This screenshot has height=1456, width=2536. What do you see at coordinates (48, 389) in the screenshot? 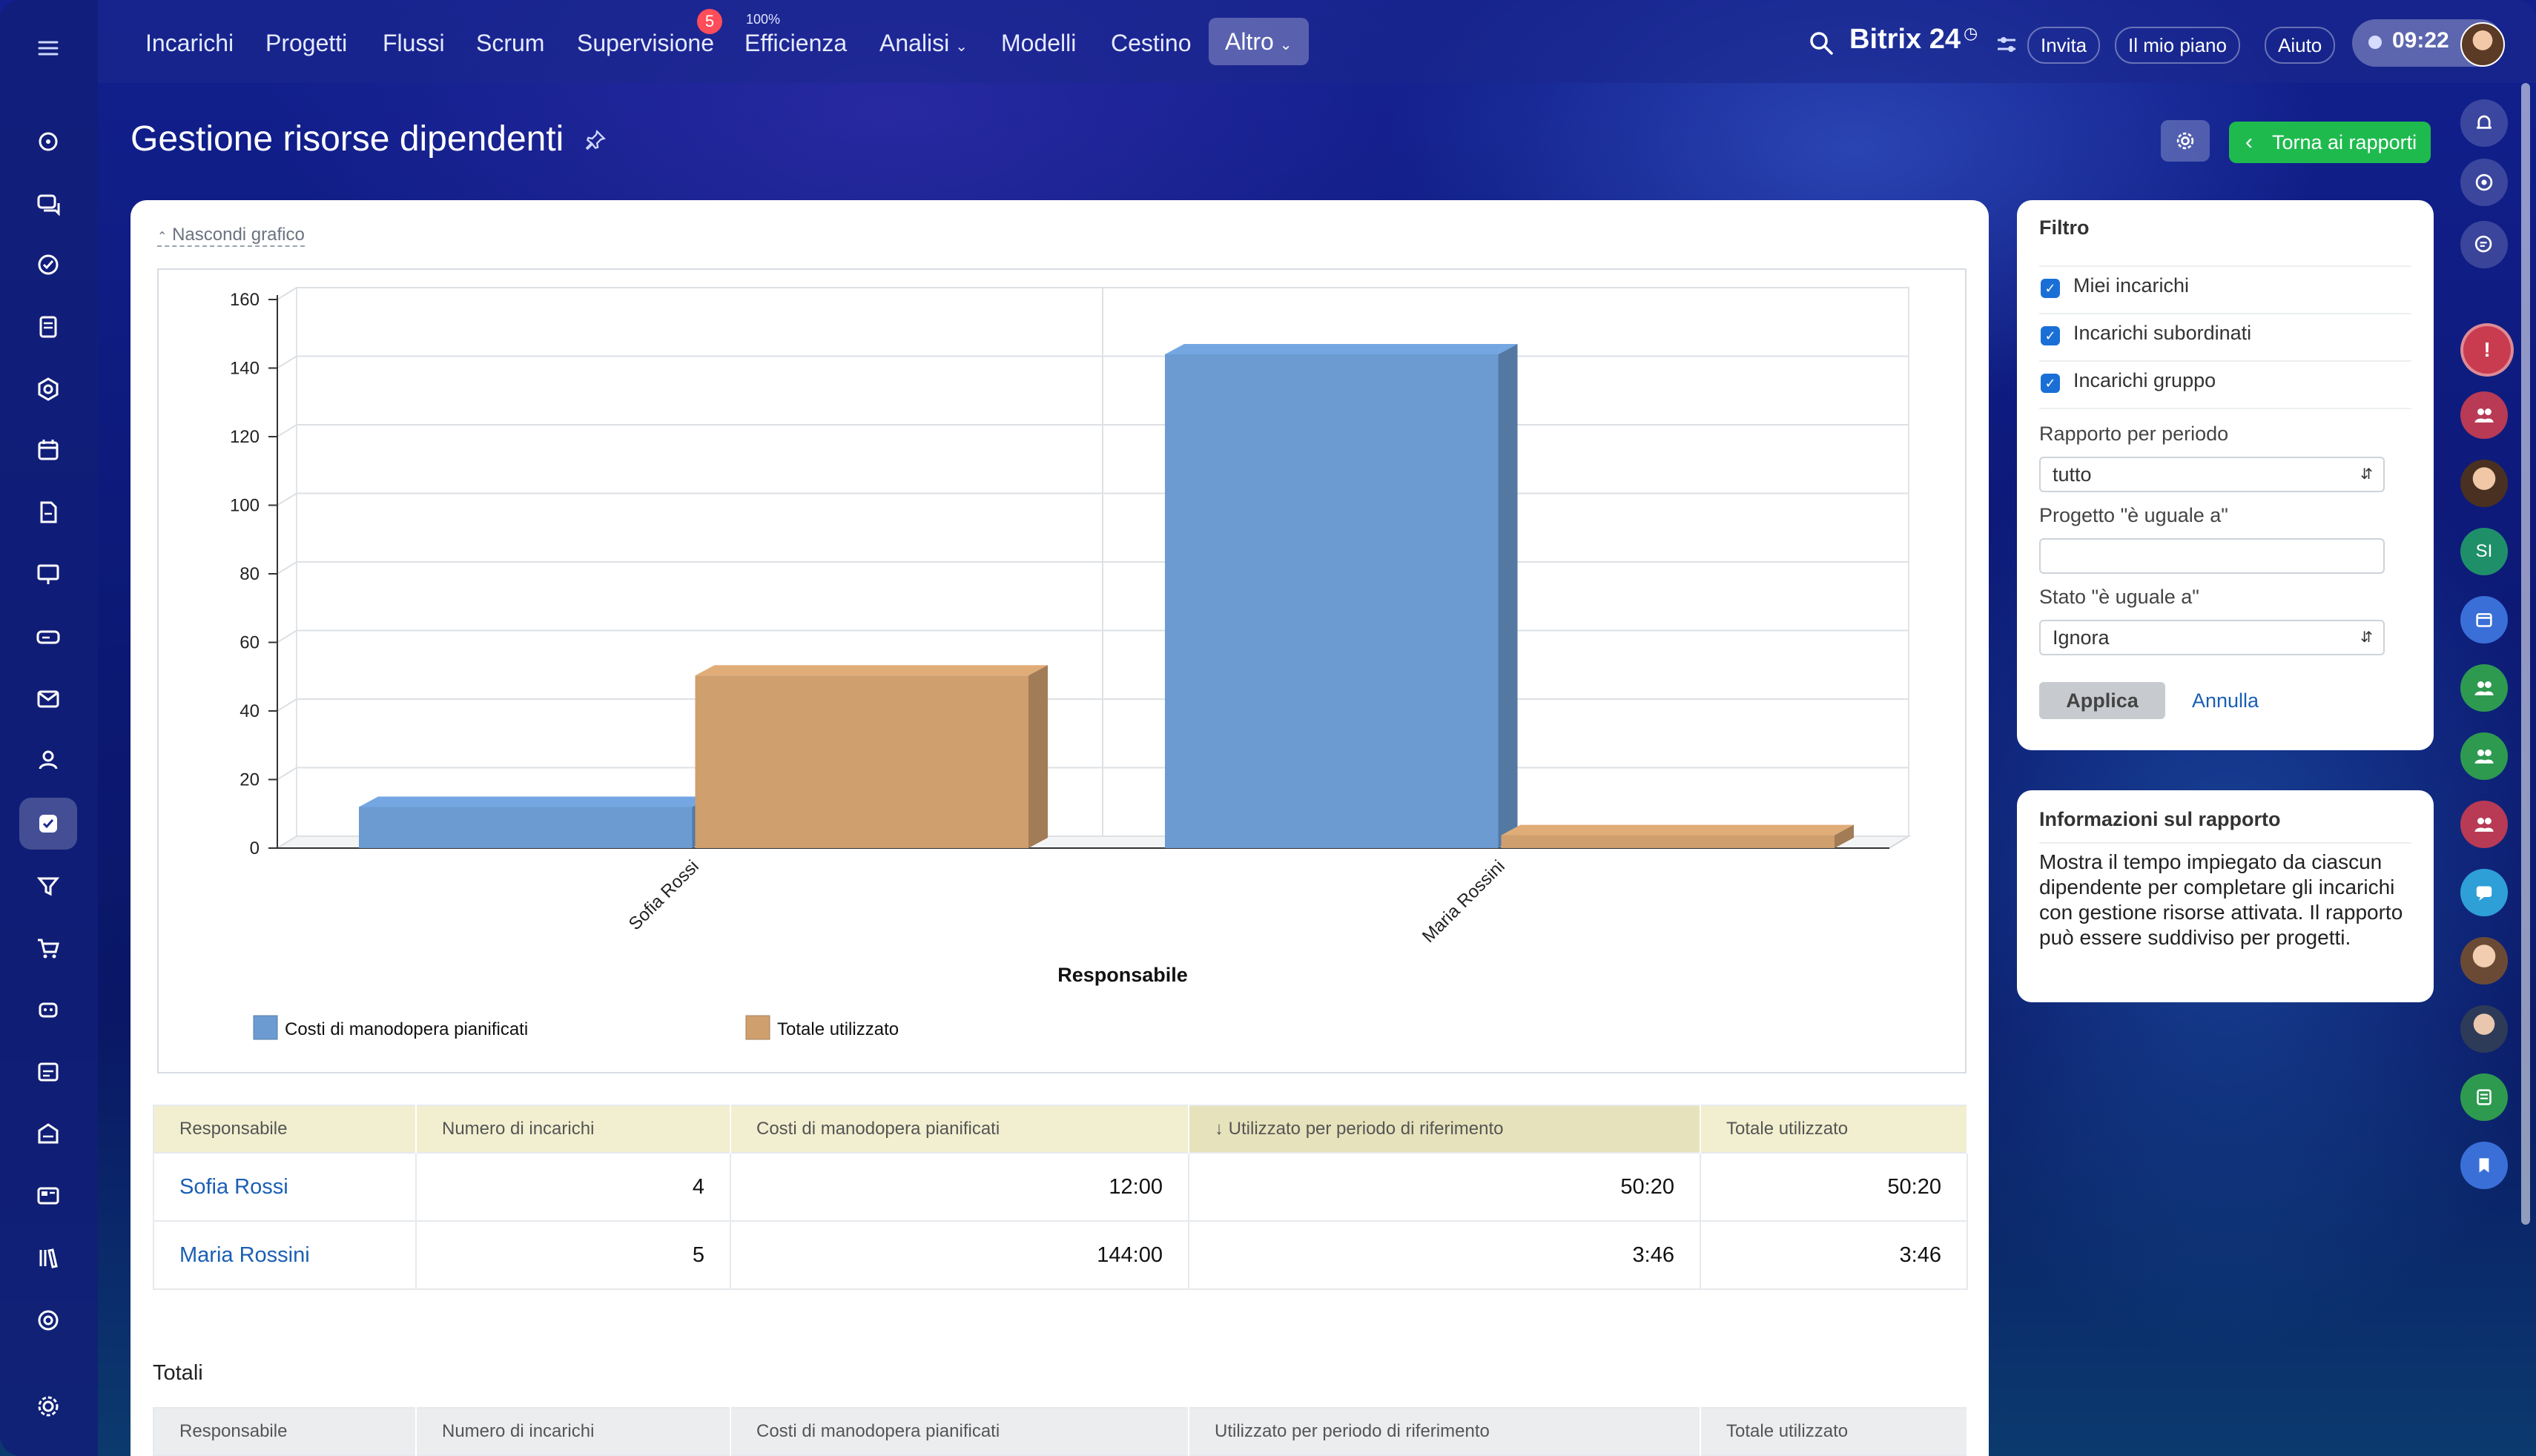
I see `sites-icon` at bounding box center [48, 389].